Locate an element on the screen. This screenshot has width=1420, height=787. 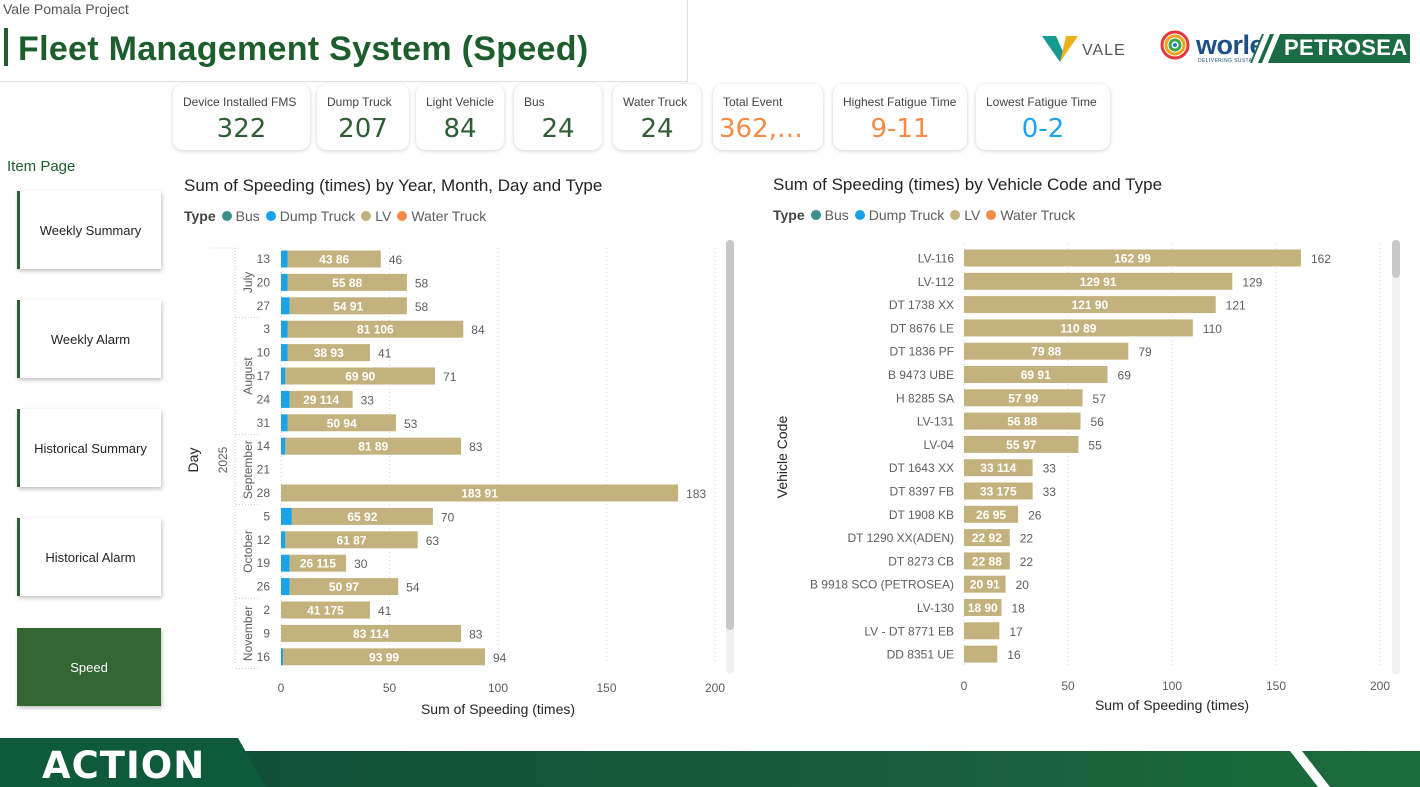
bar-data-label: 41 175 is located at coordinates (325, 611).